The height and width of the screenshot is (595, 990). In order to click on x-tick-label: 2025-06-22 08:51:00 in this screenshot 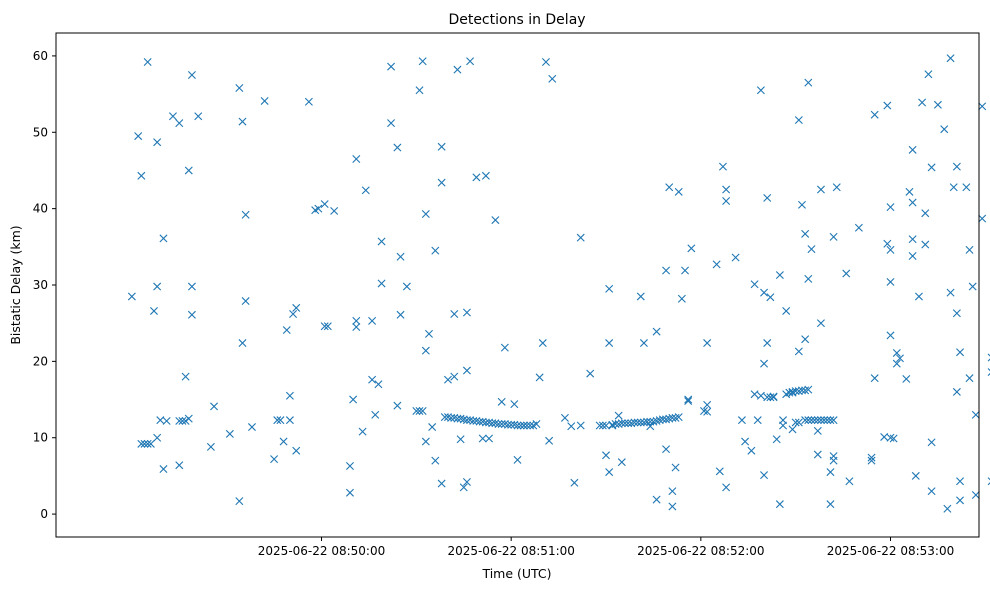, I will do `click(510, 551)`.